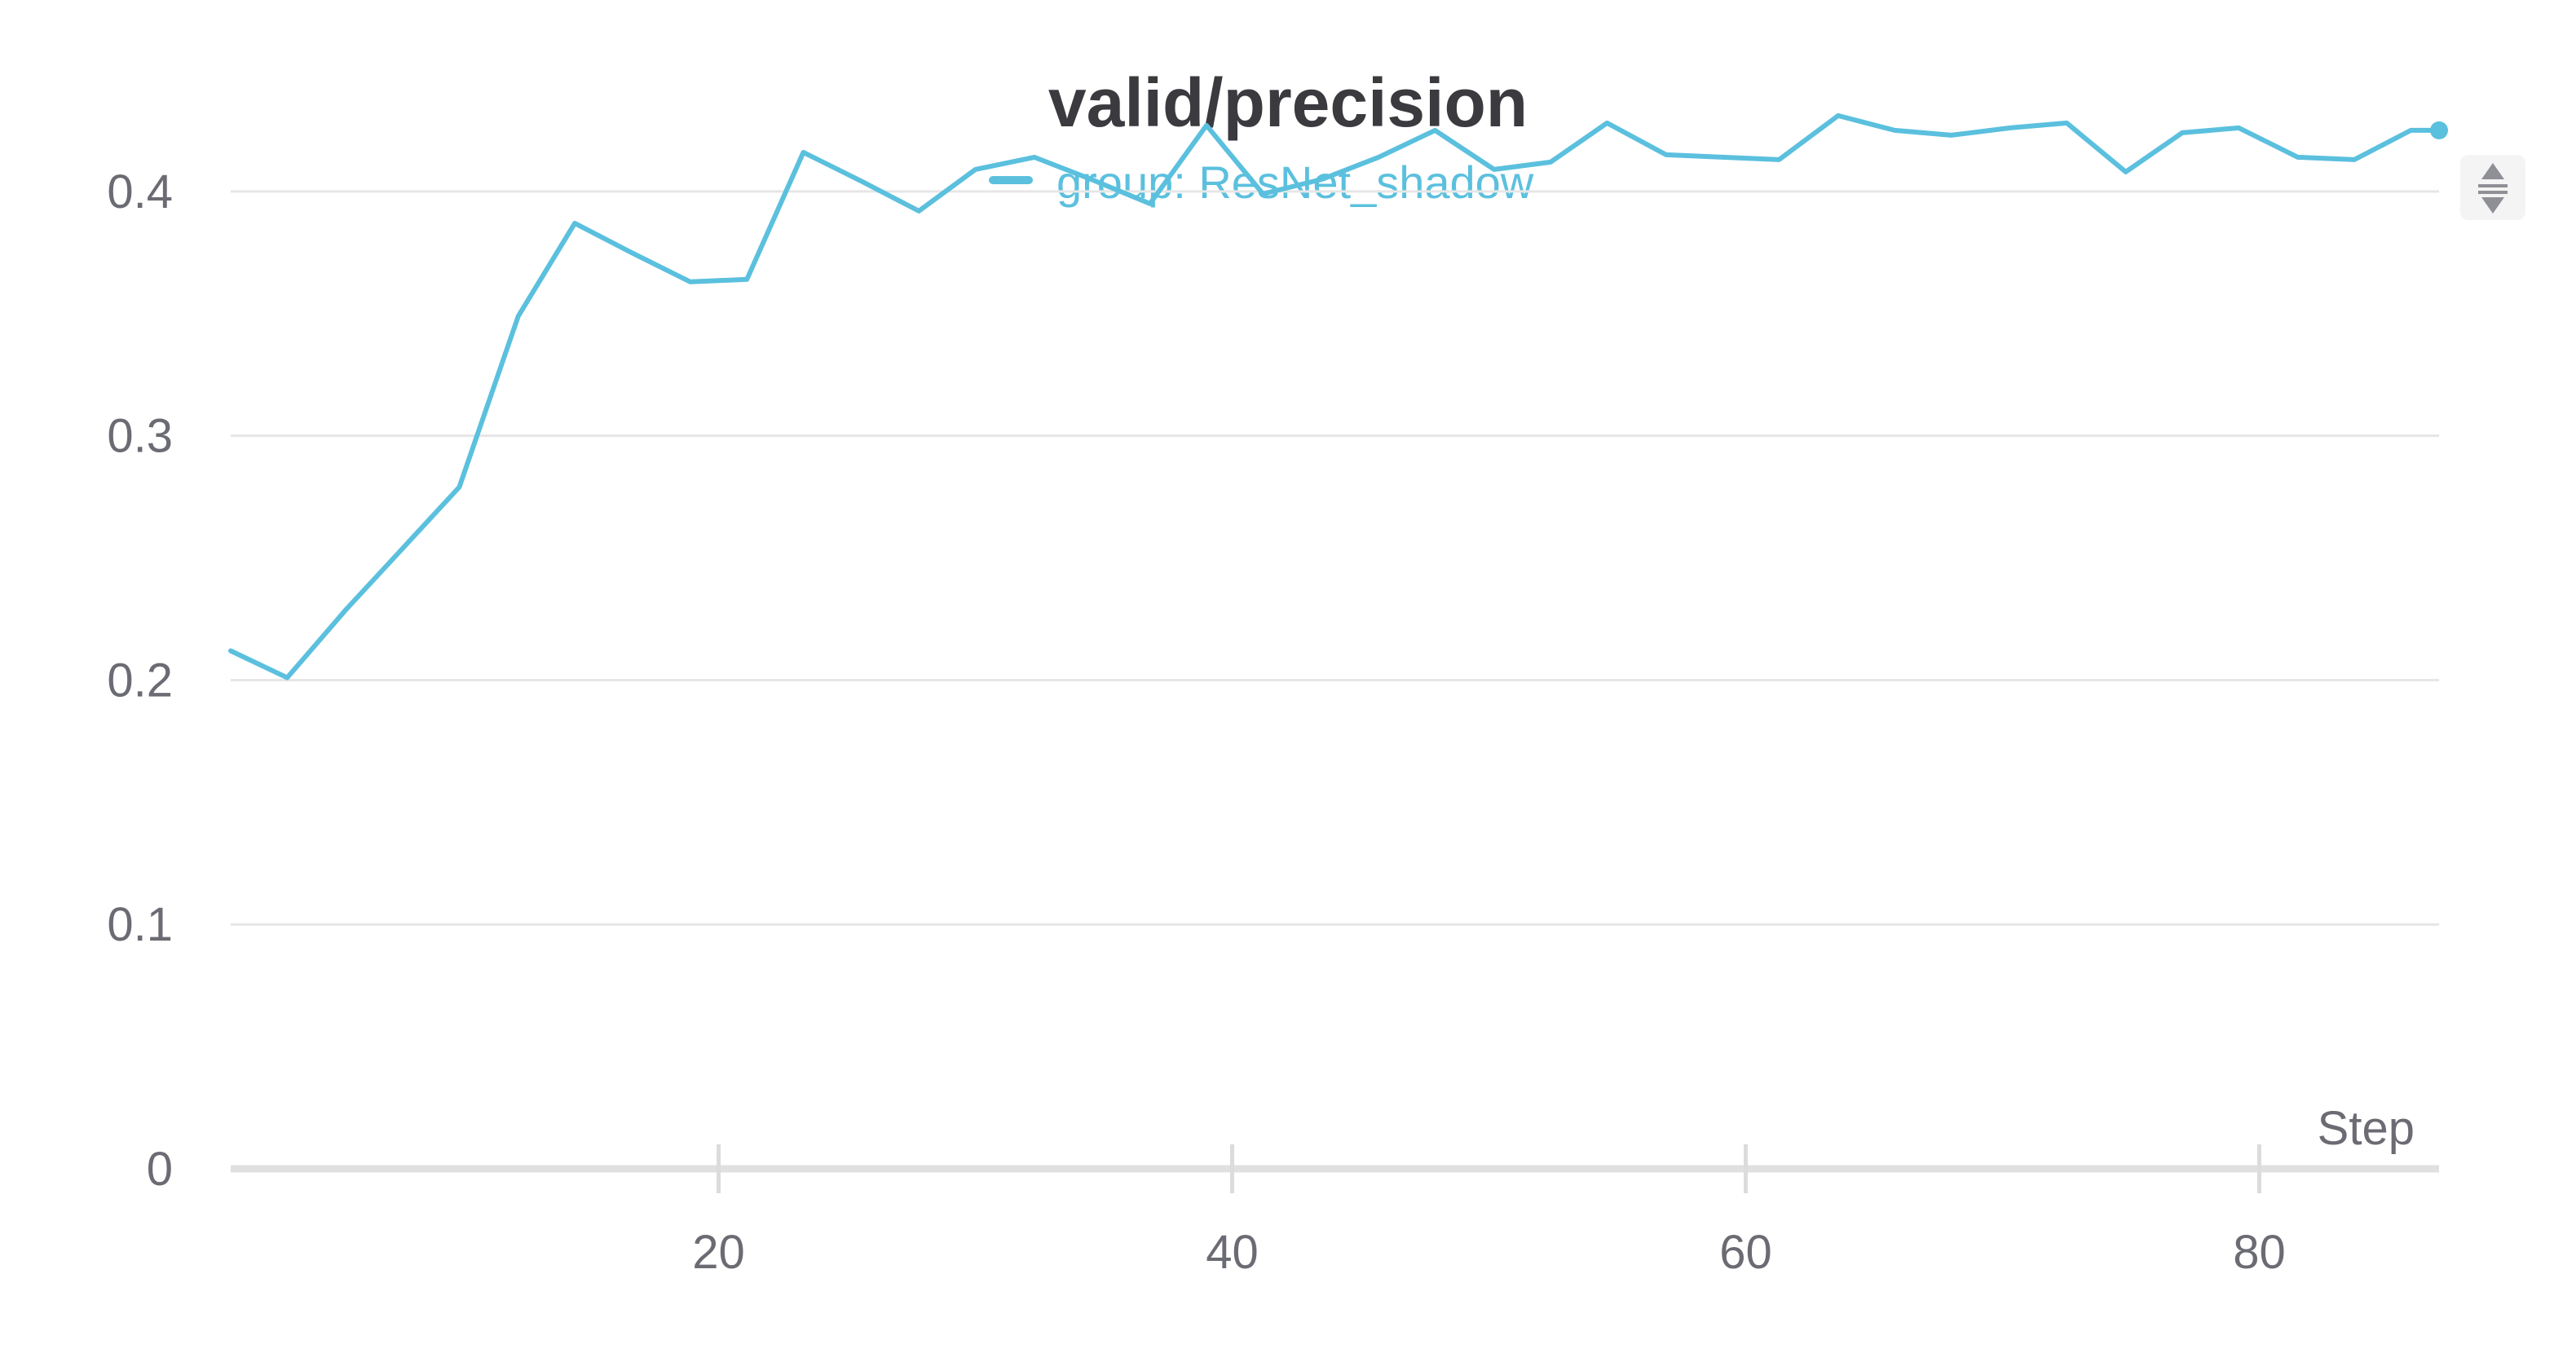 The image size is (2576, 1353). I want to click on resize-handle, so click(2492, 187).